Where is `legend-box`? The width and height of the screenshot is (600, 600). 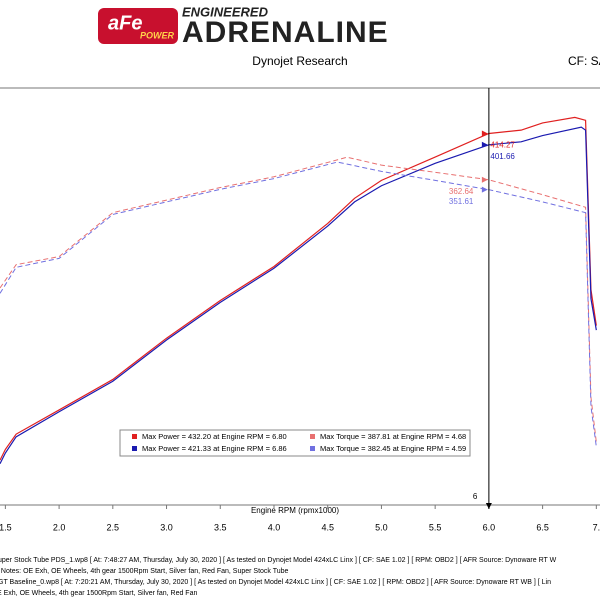 legend-box is located at coordinates (295, 443).